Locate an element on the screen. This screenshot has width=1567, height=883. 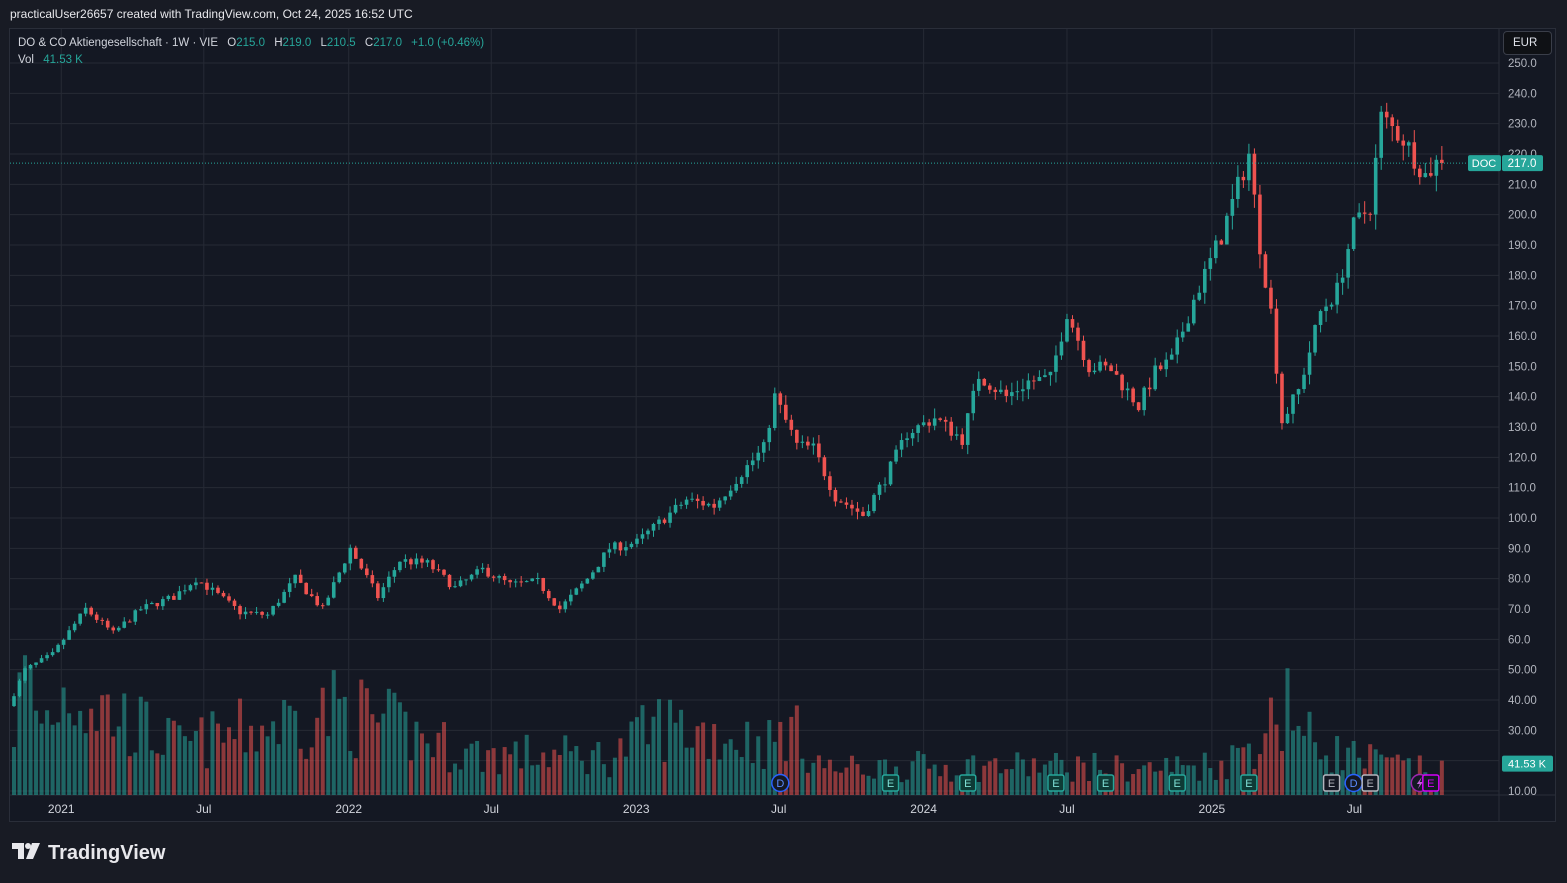
volume-value: 41.53 K is located at coordinates (63, 60).